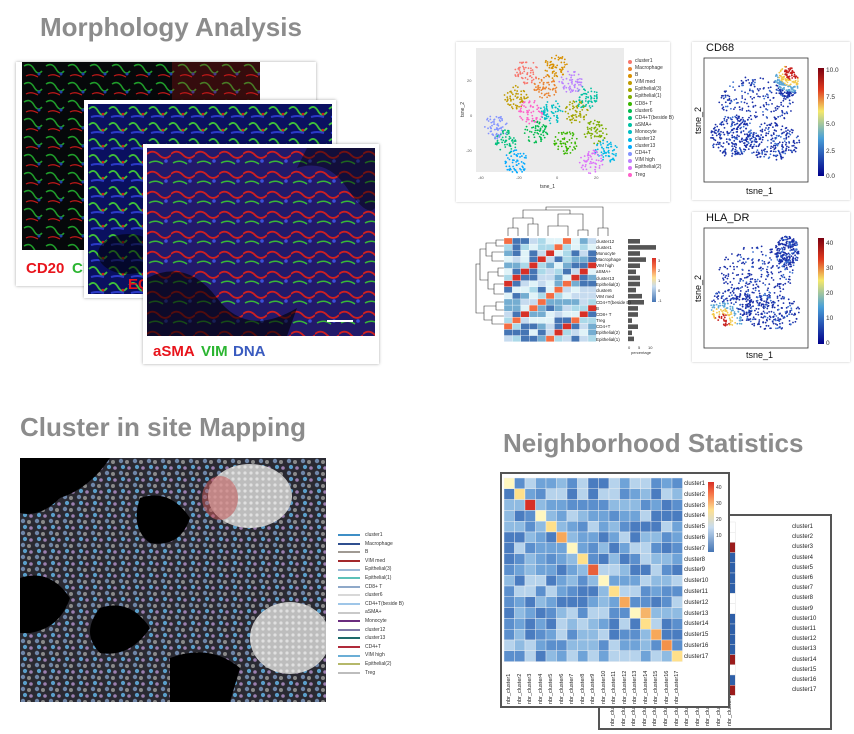  Describe the element at coordinates (719, 536) in the screenshot. I see `neigh-scale-tick-4: 10` at that location.